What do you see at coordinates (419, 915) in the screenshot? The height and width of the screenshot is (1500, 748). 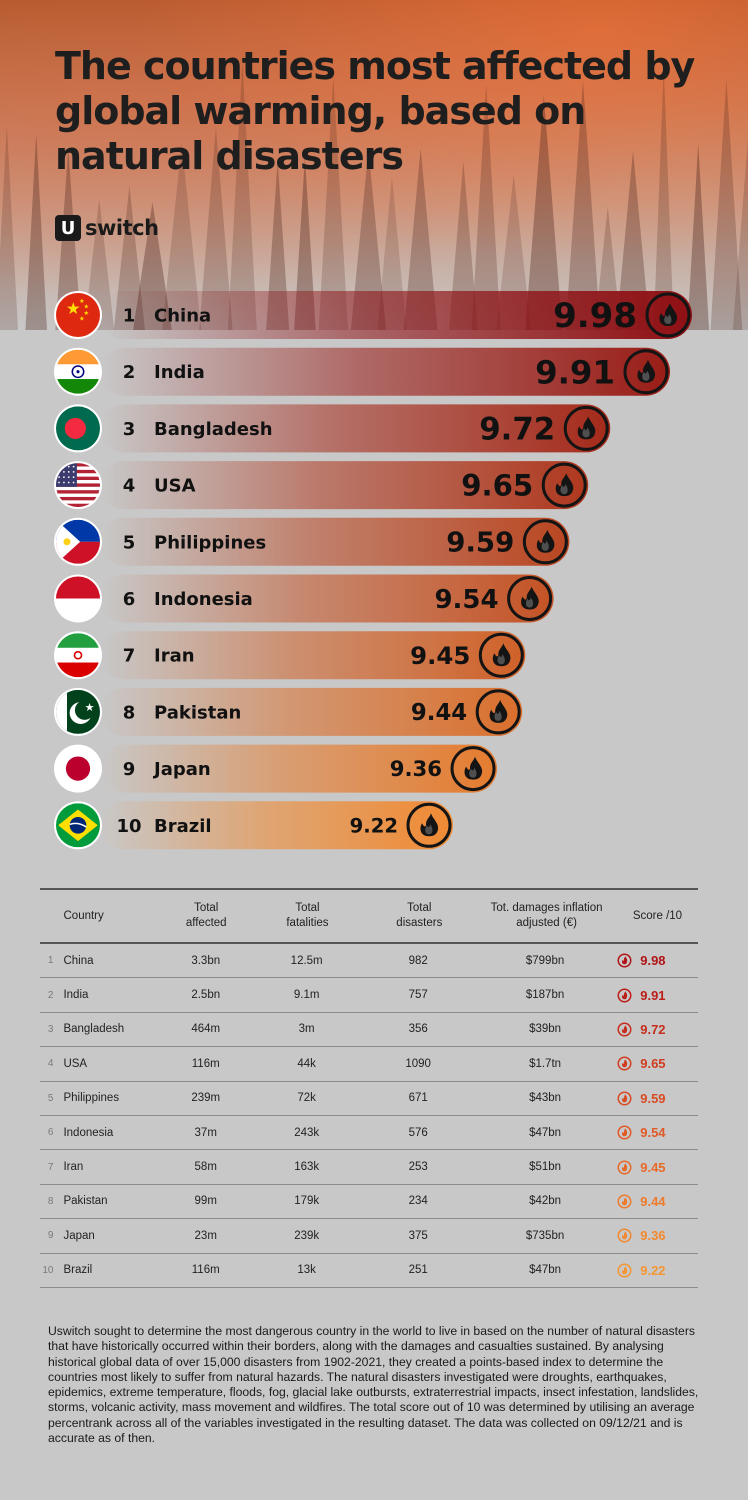 I see `header-total-disasters: Total disasters` at bounding box center [419, 915].